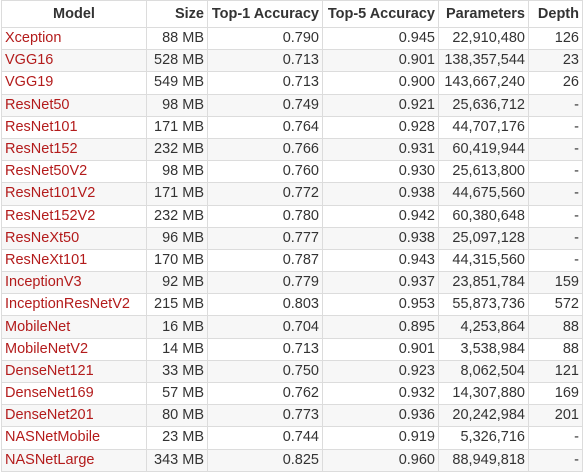  I want to click on cell-size: 528 MB, so click(177, 61).